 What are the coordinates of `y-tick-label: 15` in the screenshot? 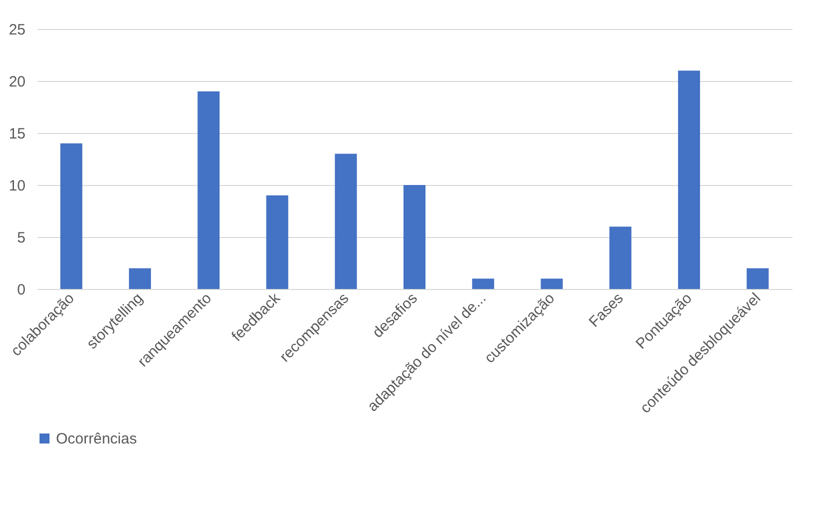 It's located at (17, 134).